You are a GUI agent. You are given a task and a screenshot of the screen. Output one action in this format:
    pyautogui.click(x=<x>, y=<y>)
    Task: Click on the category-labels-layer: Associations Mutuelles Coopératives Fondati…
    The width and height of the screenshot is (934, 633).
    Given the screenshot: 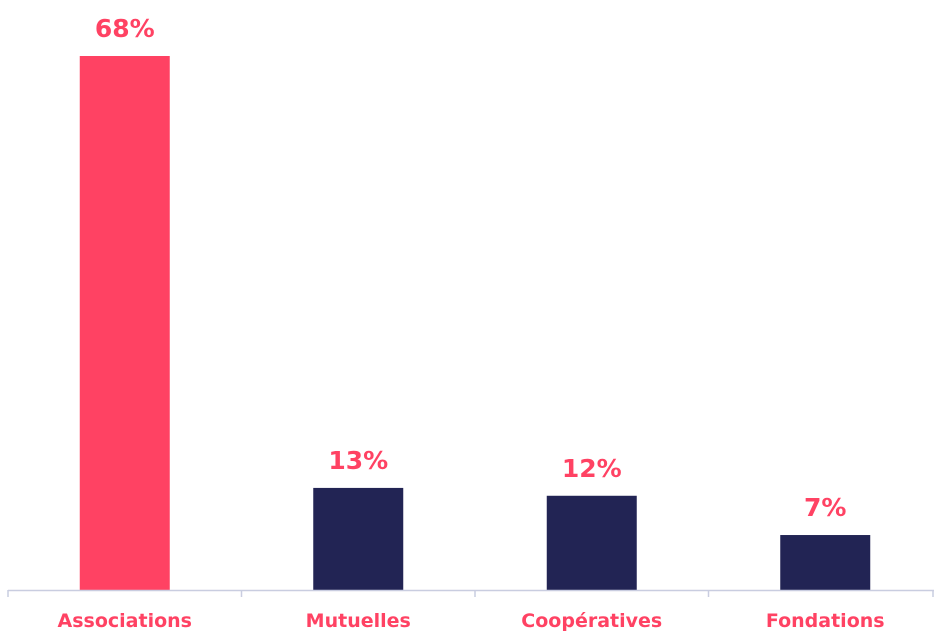 What is the action you would take?
    pyautogui.click(x=471, y=621)
    